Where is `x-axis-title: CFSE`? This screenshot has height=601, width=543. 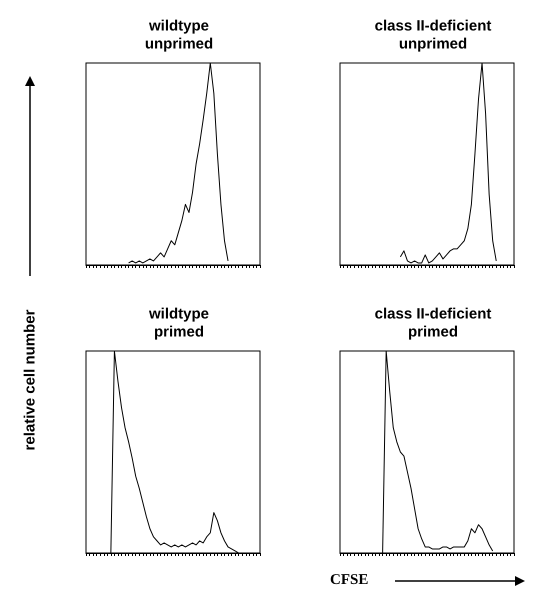 x-axis-title: CFSE is located at coordinates (349, 580).